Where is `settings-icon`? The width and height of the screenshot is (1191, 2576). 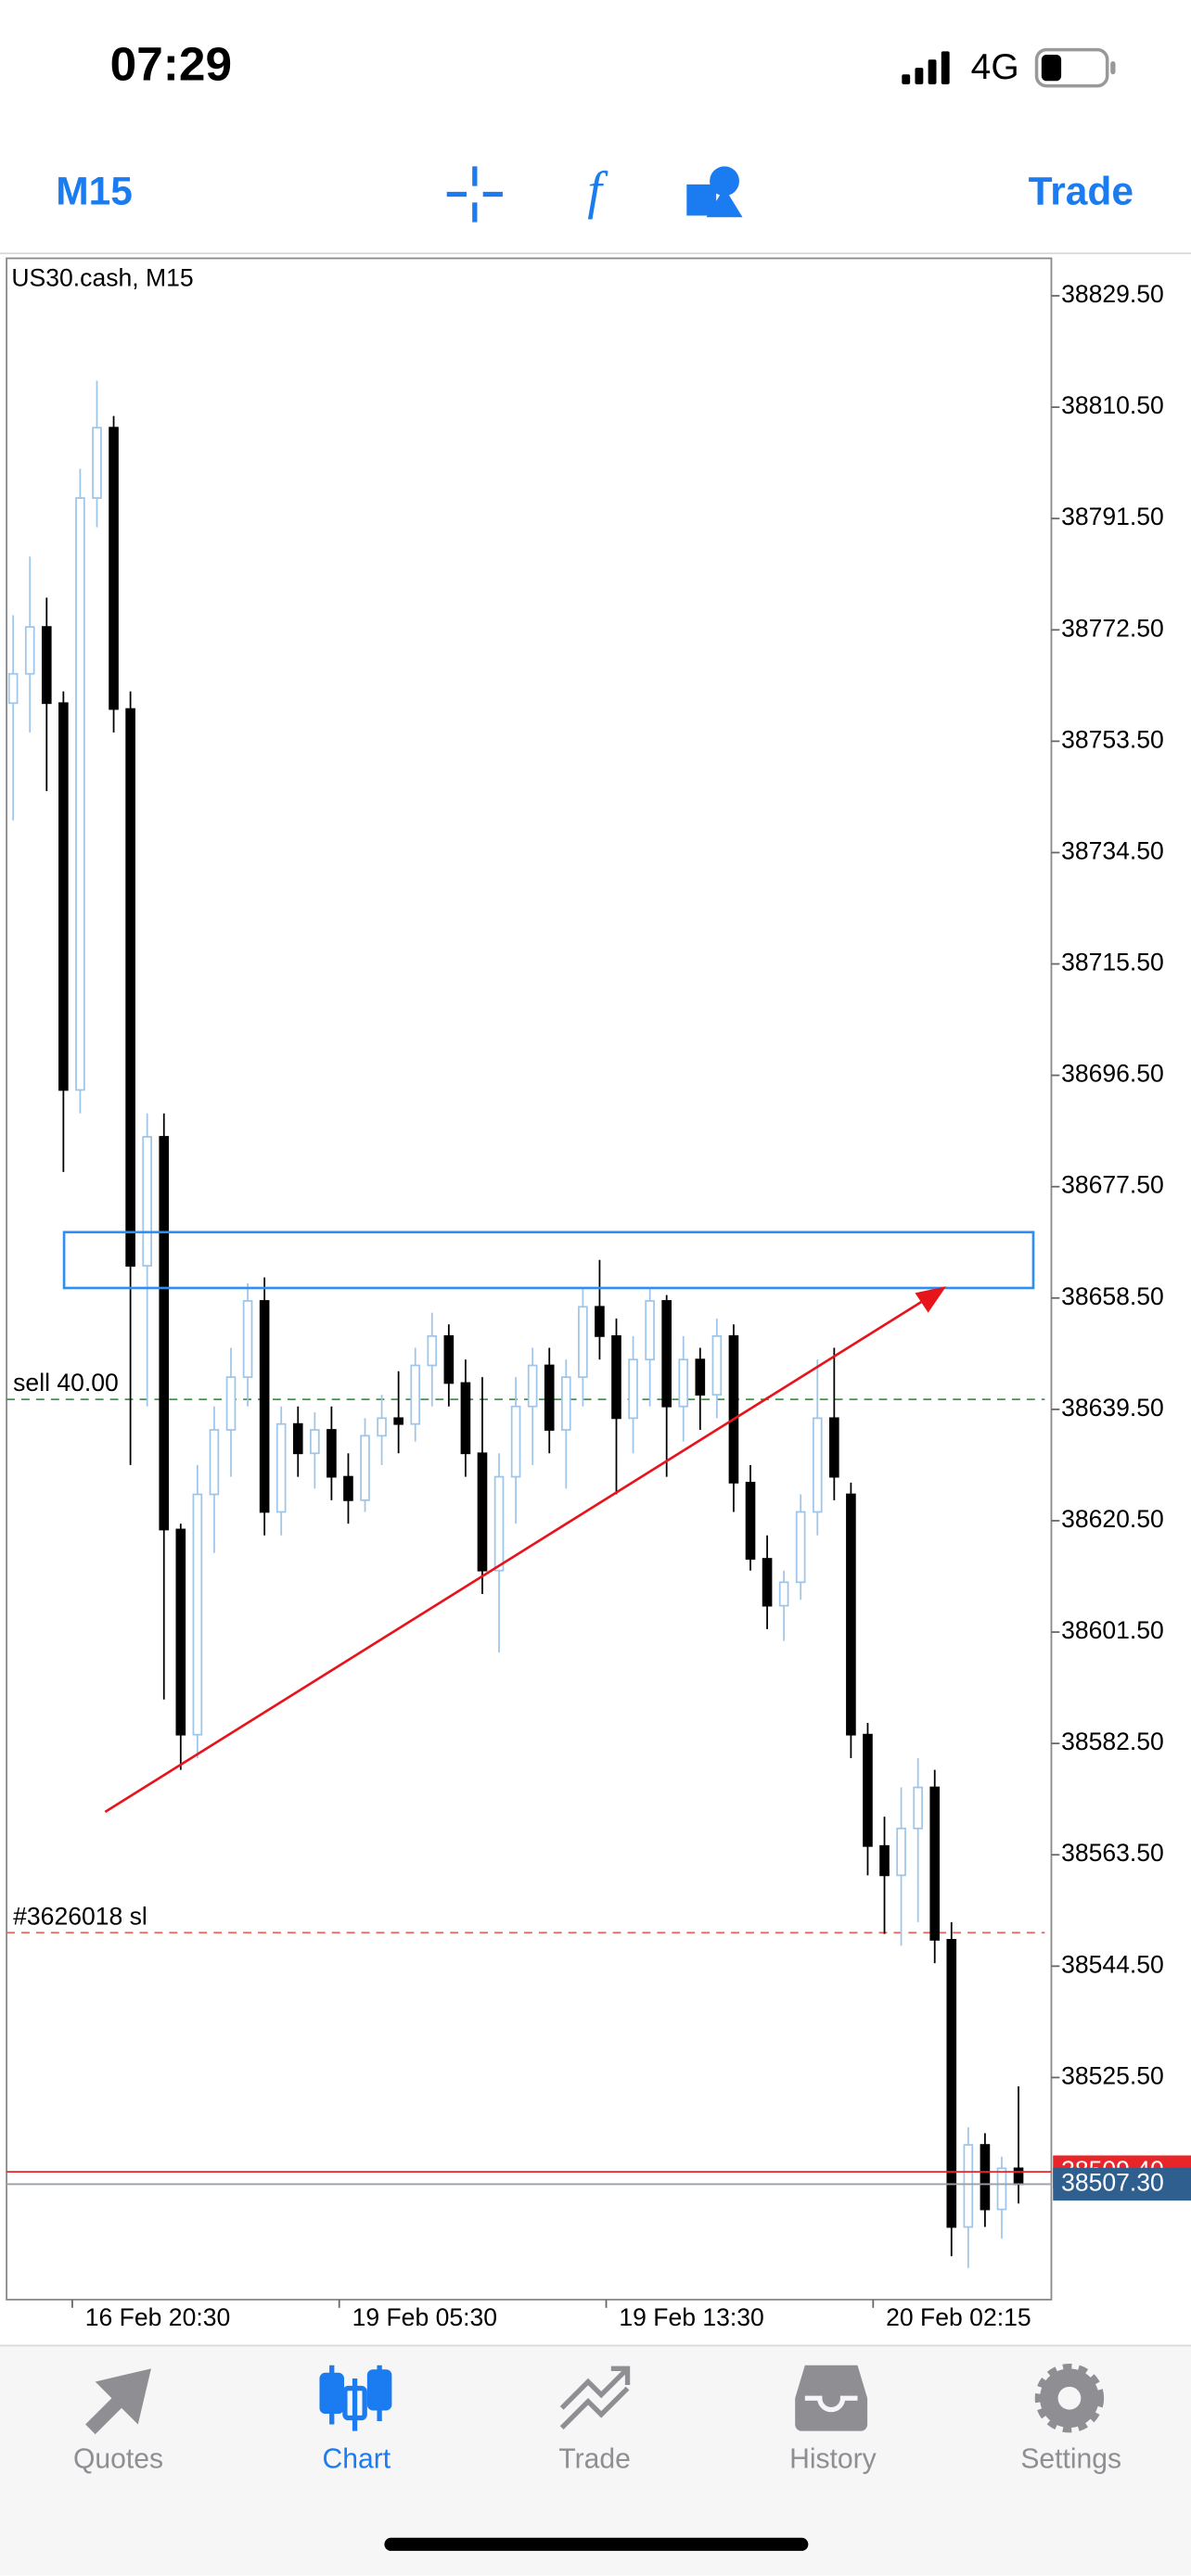
settings-icon is located at coordinates (1069, 2398).